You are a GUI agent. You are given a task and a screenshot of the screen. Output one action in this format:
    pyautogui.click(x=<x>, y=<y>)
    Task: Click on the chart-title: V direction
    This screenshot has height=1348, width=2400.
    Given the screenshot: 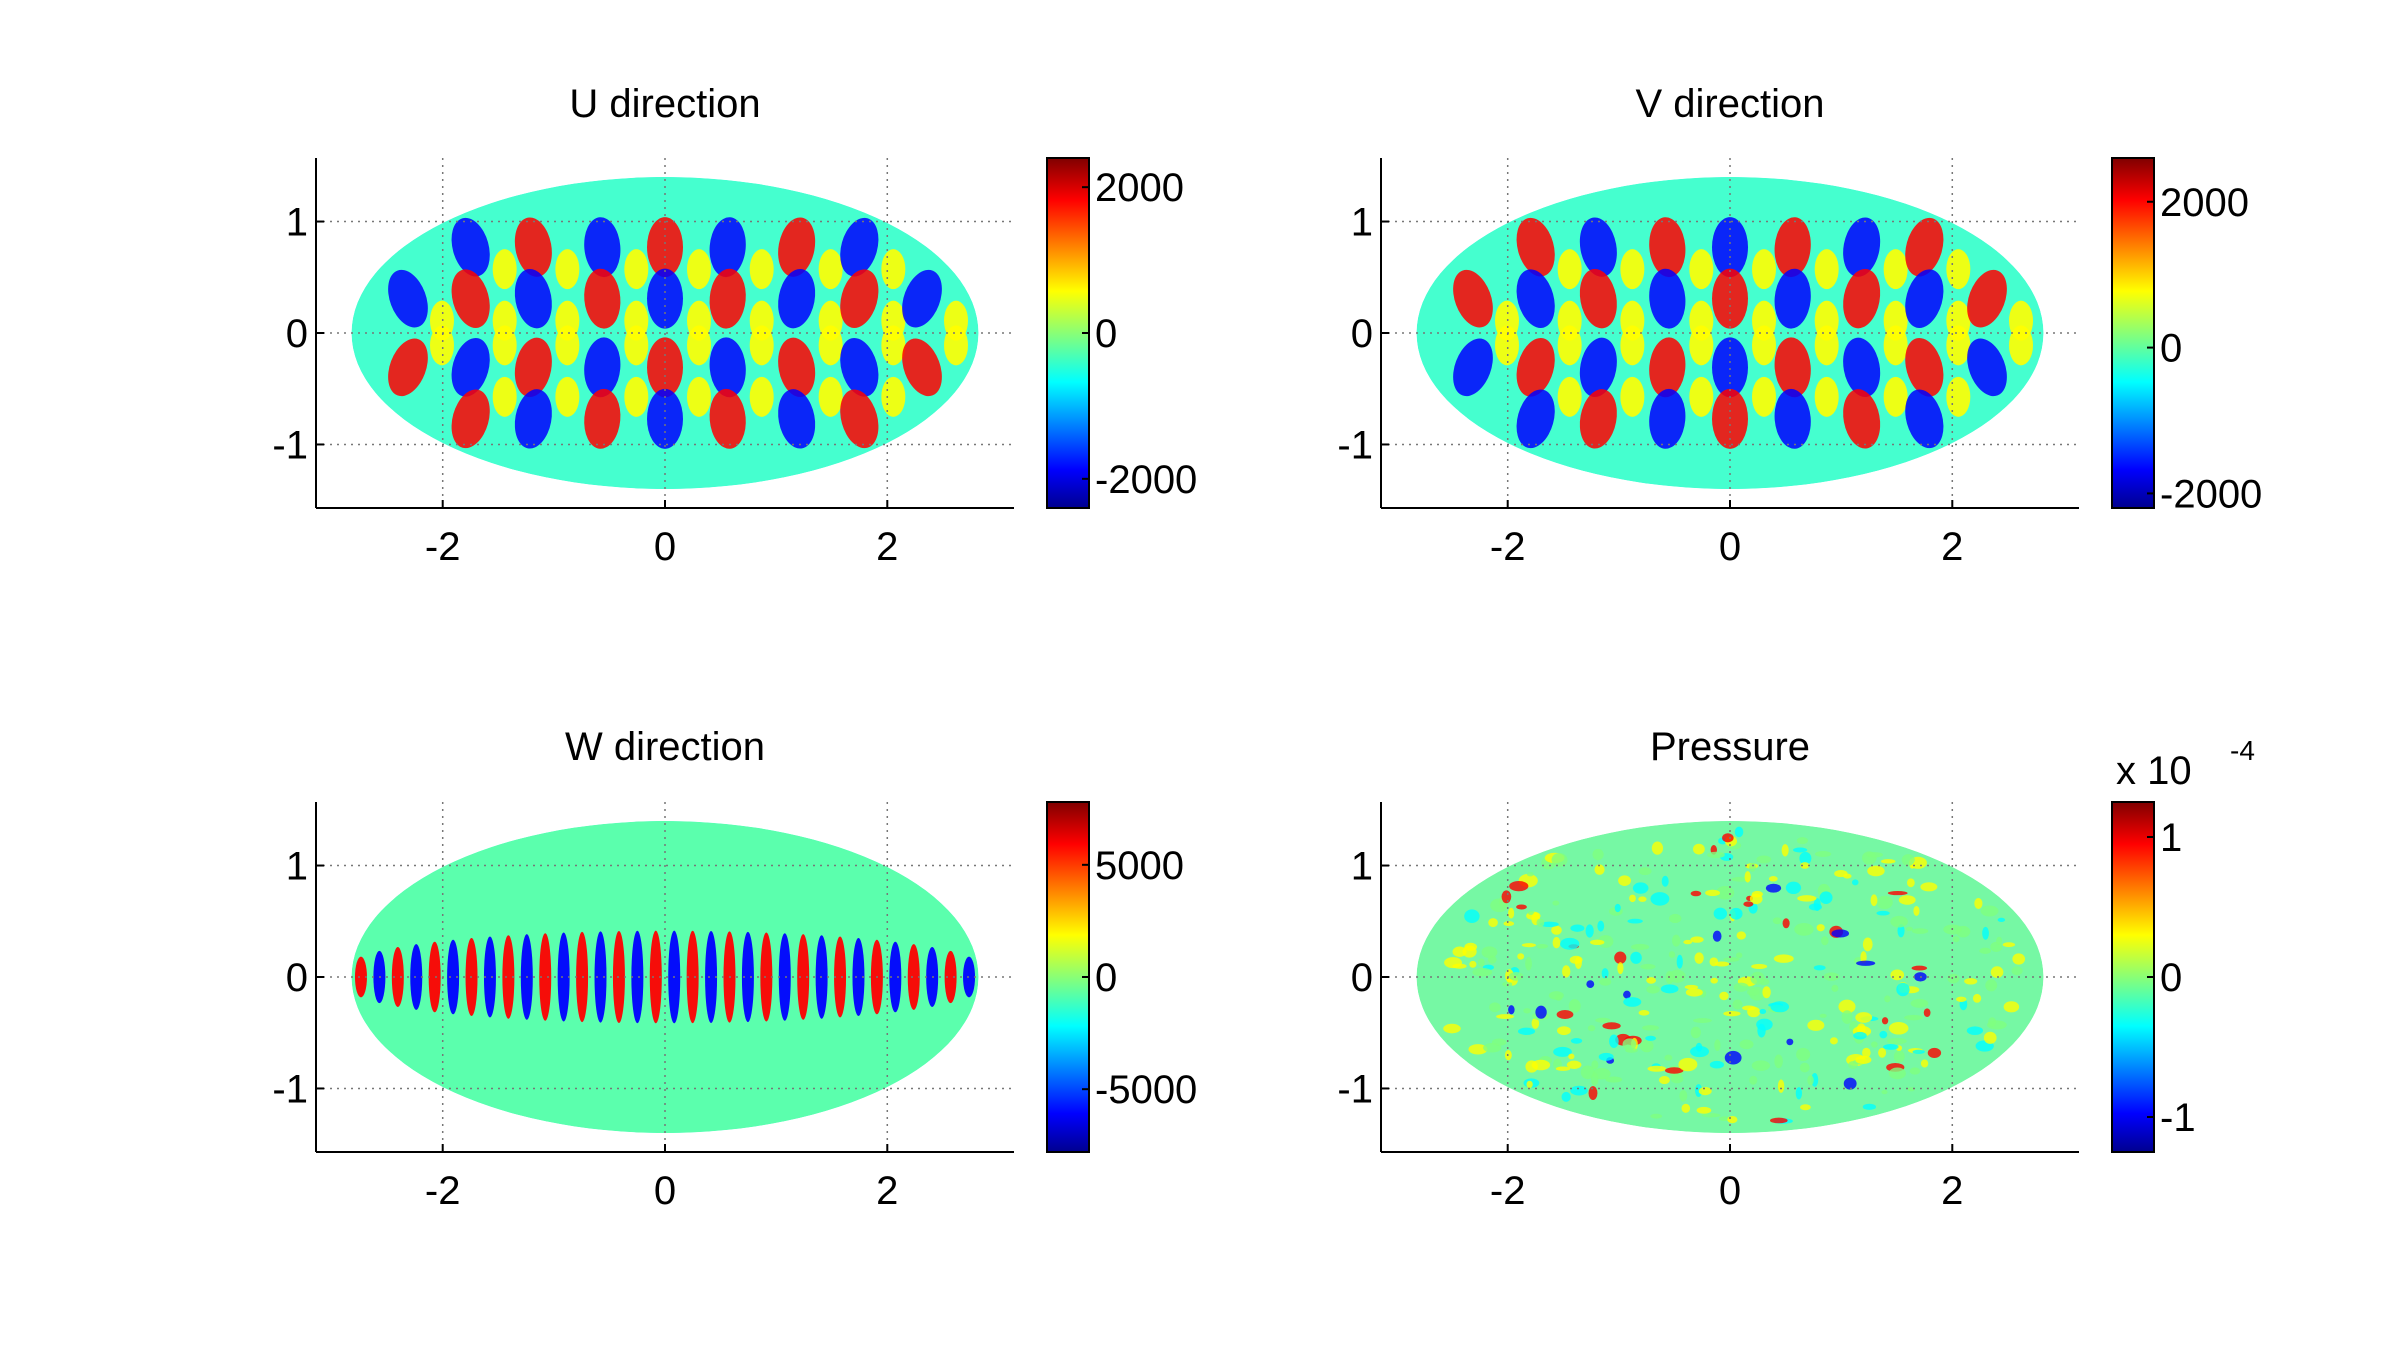 What is the action you would take?
    pyautogui.click(x=1730, y=104)
    